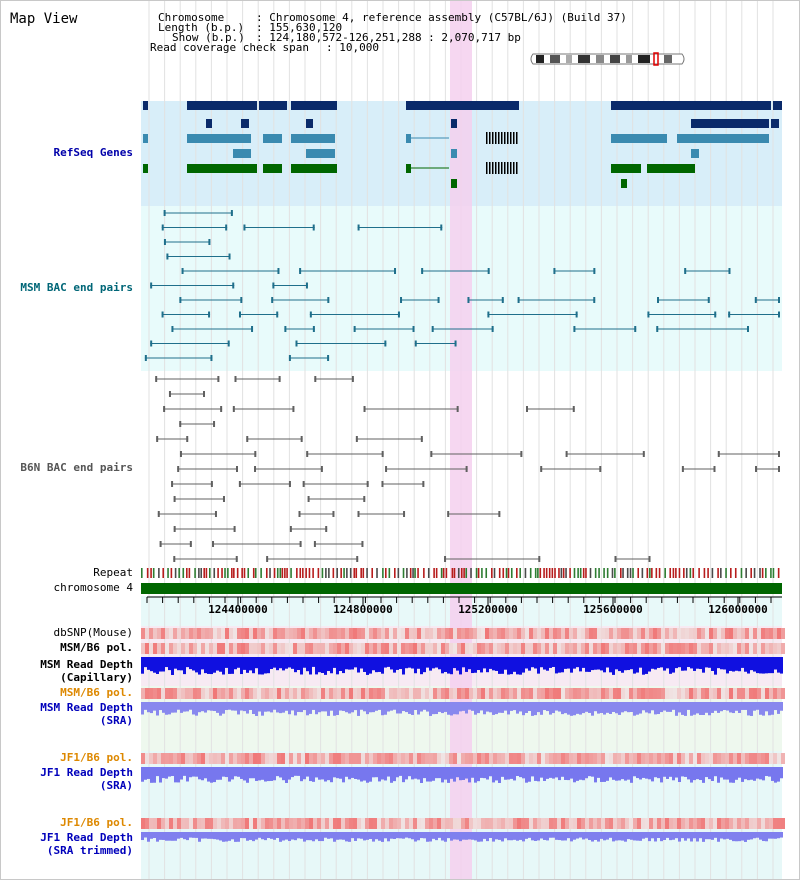 This screenshot has width=800, height=880. Describe the element at coordinates (86, 837) in the screenshot. I see `track-label-jf1-read-depth-trim: JF1 Read Depth` at that location.